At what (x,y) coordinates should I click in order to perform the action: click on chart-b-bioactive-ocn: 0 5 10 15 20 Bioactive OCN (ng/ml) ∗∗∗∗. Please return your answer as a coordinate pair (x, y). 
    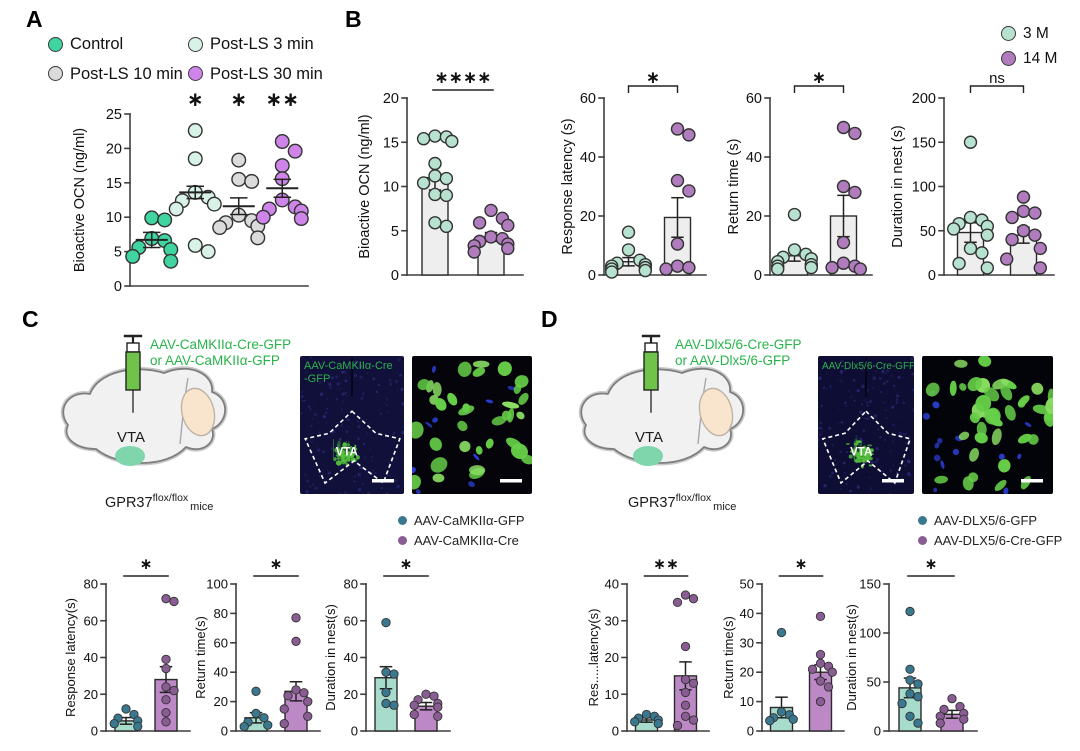
    Looking at the image, I should click on (440, 173).